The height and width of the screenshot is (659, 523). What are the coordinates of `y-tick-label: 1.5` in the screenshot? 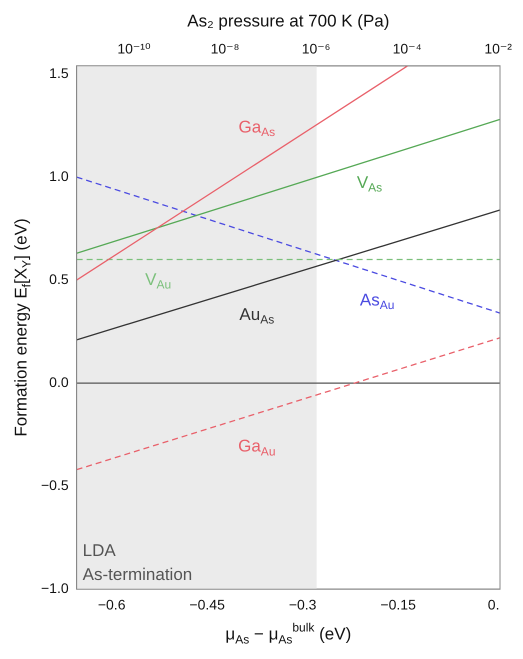 It's located at (59, 72).